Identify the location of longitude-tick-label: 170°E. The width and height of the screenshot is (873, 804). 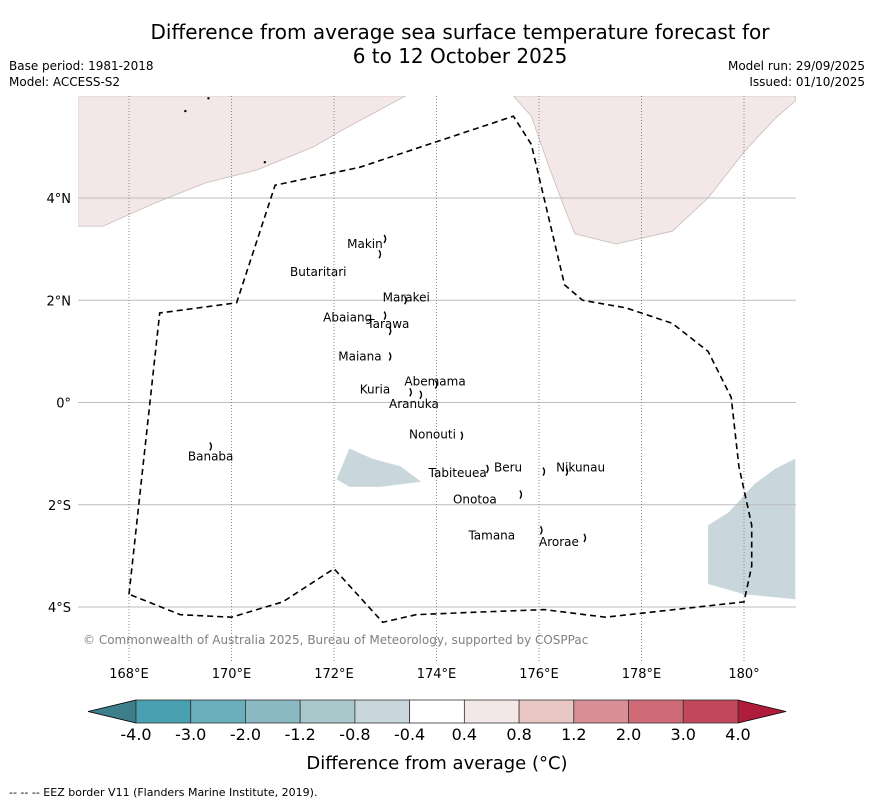
(232, 674).